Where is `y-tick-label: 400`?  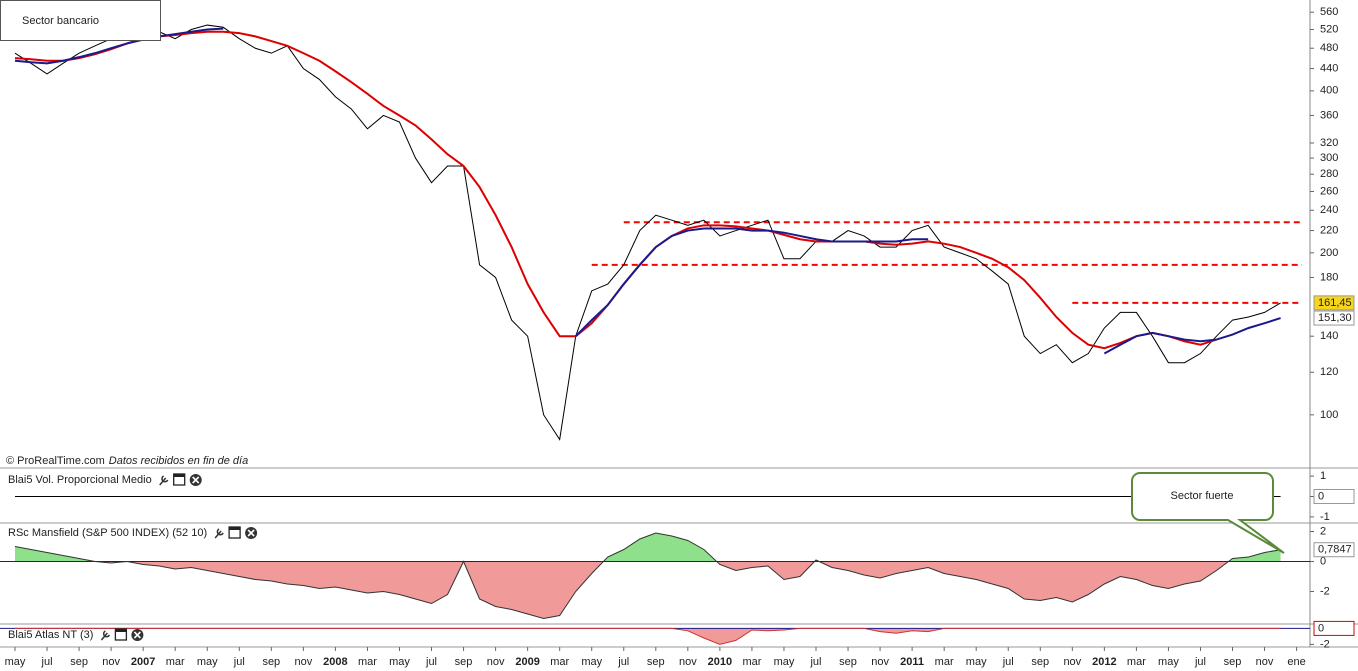
y-tick-label: 400 is located at coordinates (1329, 91).